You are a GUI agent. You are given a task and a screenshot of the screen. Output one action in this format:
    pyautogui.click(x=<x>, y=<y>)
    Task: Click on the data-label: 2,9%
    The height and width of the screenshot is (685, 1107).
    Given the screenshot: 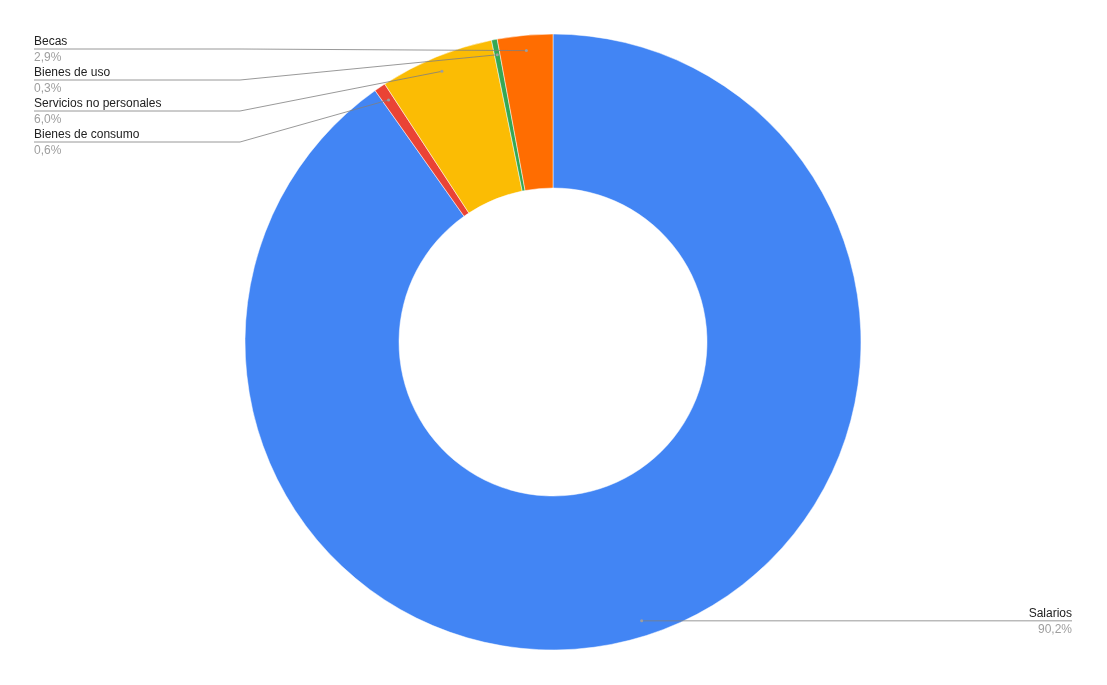 What is the action you would take?
    pyautogui.click(x=48, y=57)
    